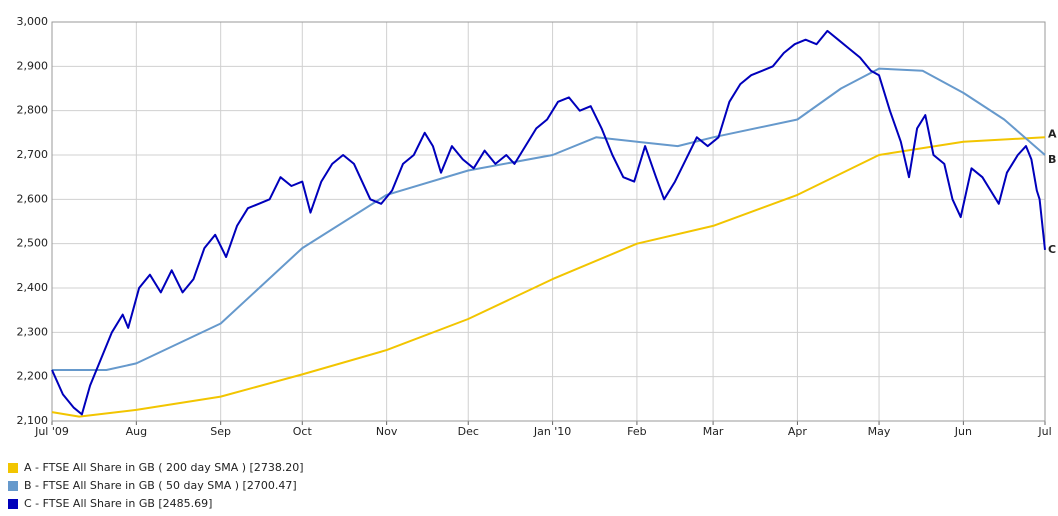  What do you see at coordinates (1052, 159) in the screenshot?
I see `series-end-label: B` at bounding box center [1052, 159].